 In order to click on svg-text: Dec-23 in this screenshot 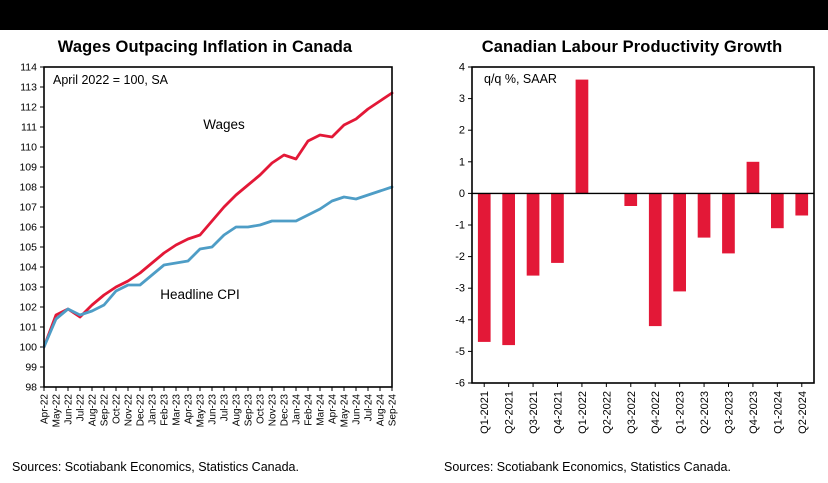, I will do `click(285, 410)`.